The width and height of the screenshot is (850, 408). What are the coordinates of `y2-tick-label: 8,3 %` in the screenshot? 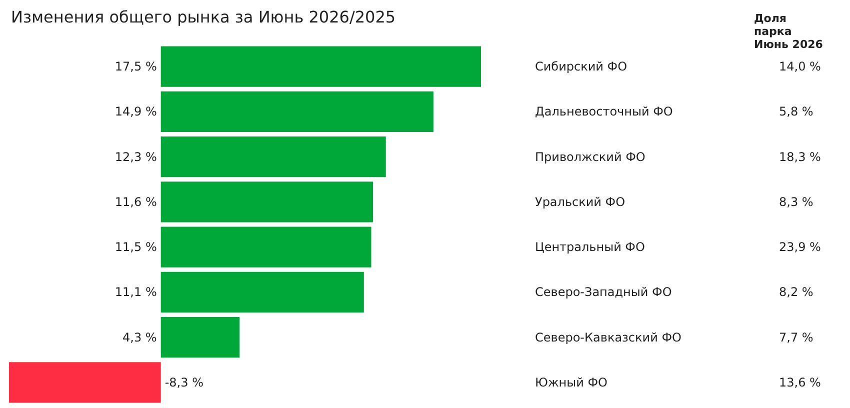 It's located at (796, 201).